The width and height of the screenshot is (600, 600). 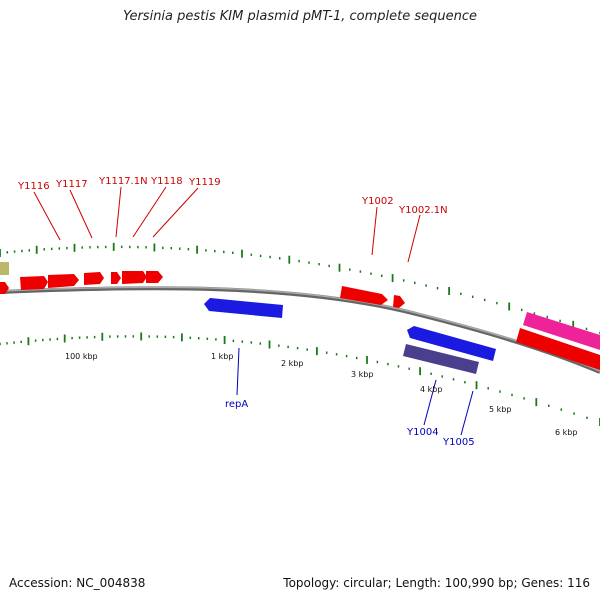 I want to click on reverse-gene-labels: repA Y1004 Y1005, so click(x=350, y=423).